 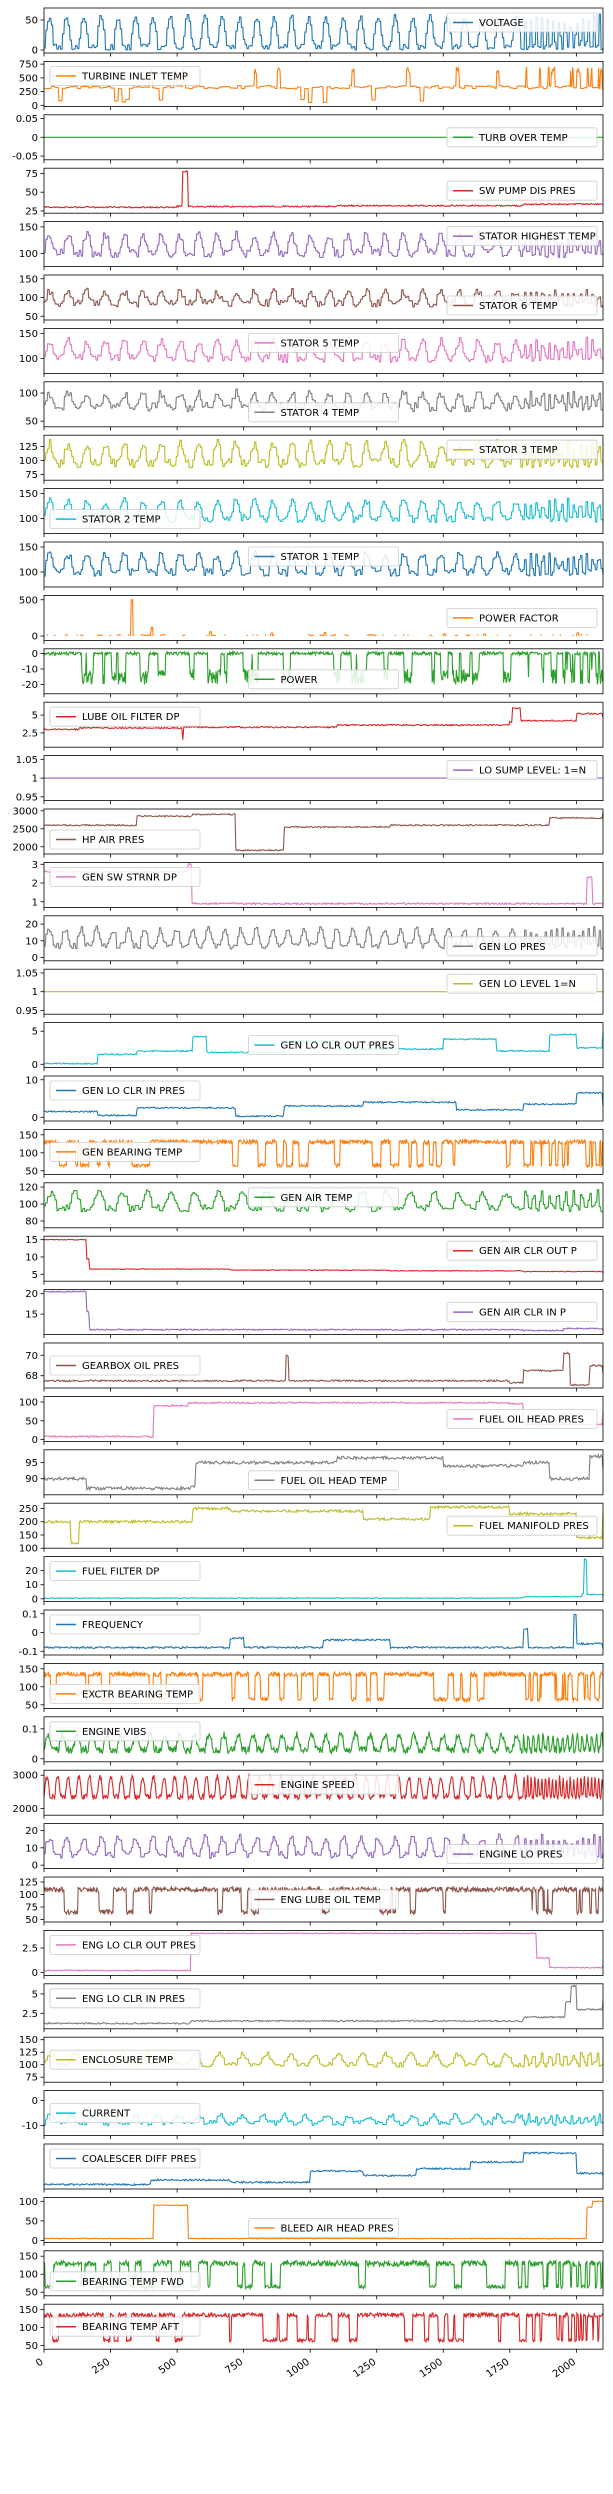 What do you see at coordinates (30, 669) in the screenshot?
I see `y-tick-label: -10` at bounding box center [30, 669].